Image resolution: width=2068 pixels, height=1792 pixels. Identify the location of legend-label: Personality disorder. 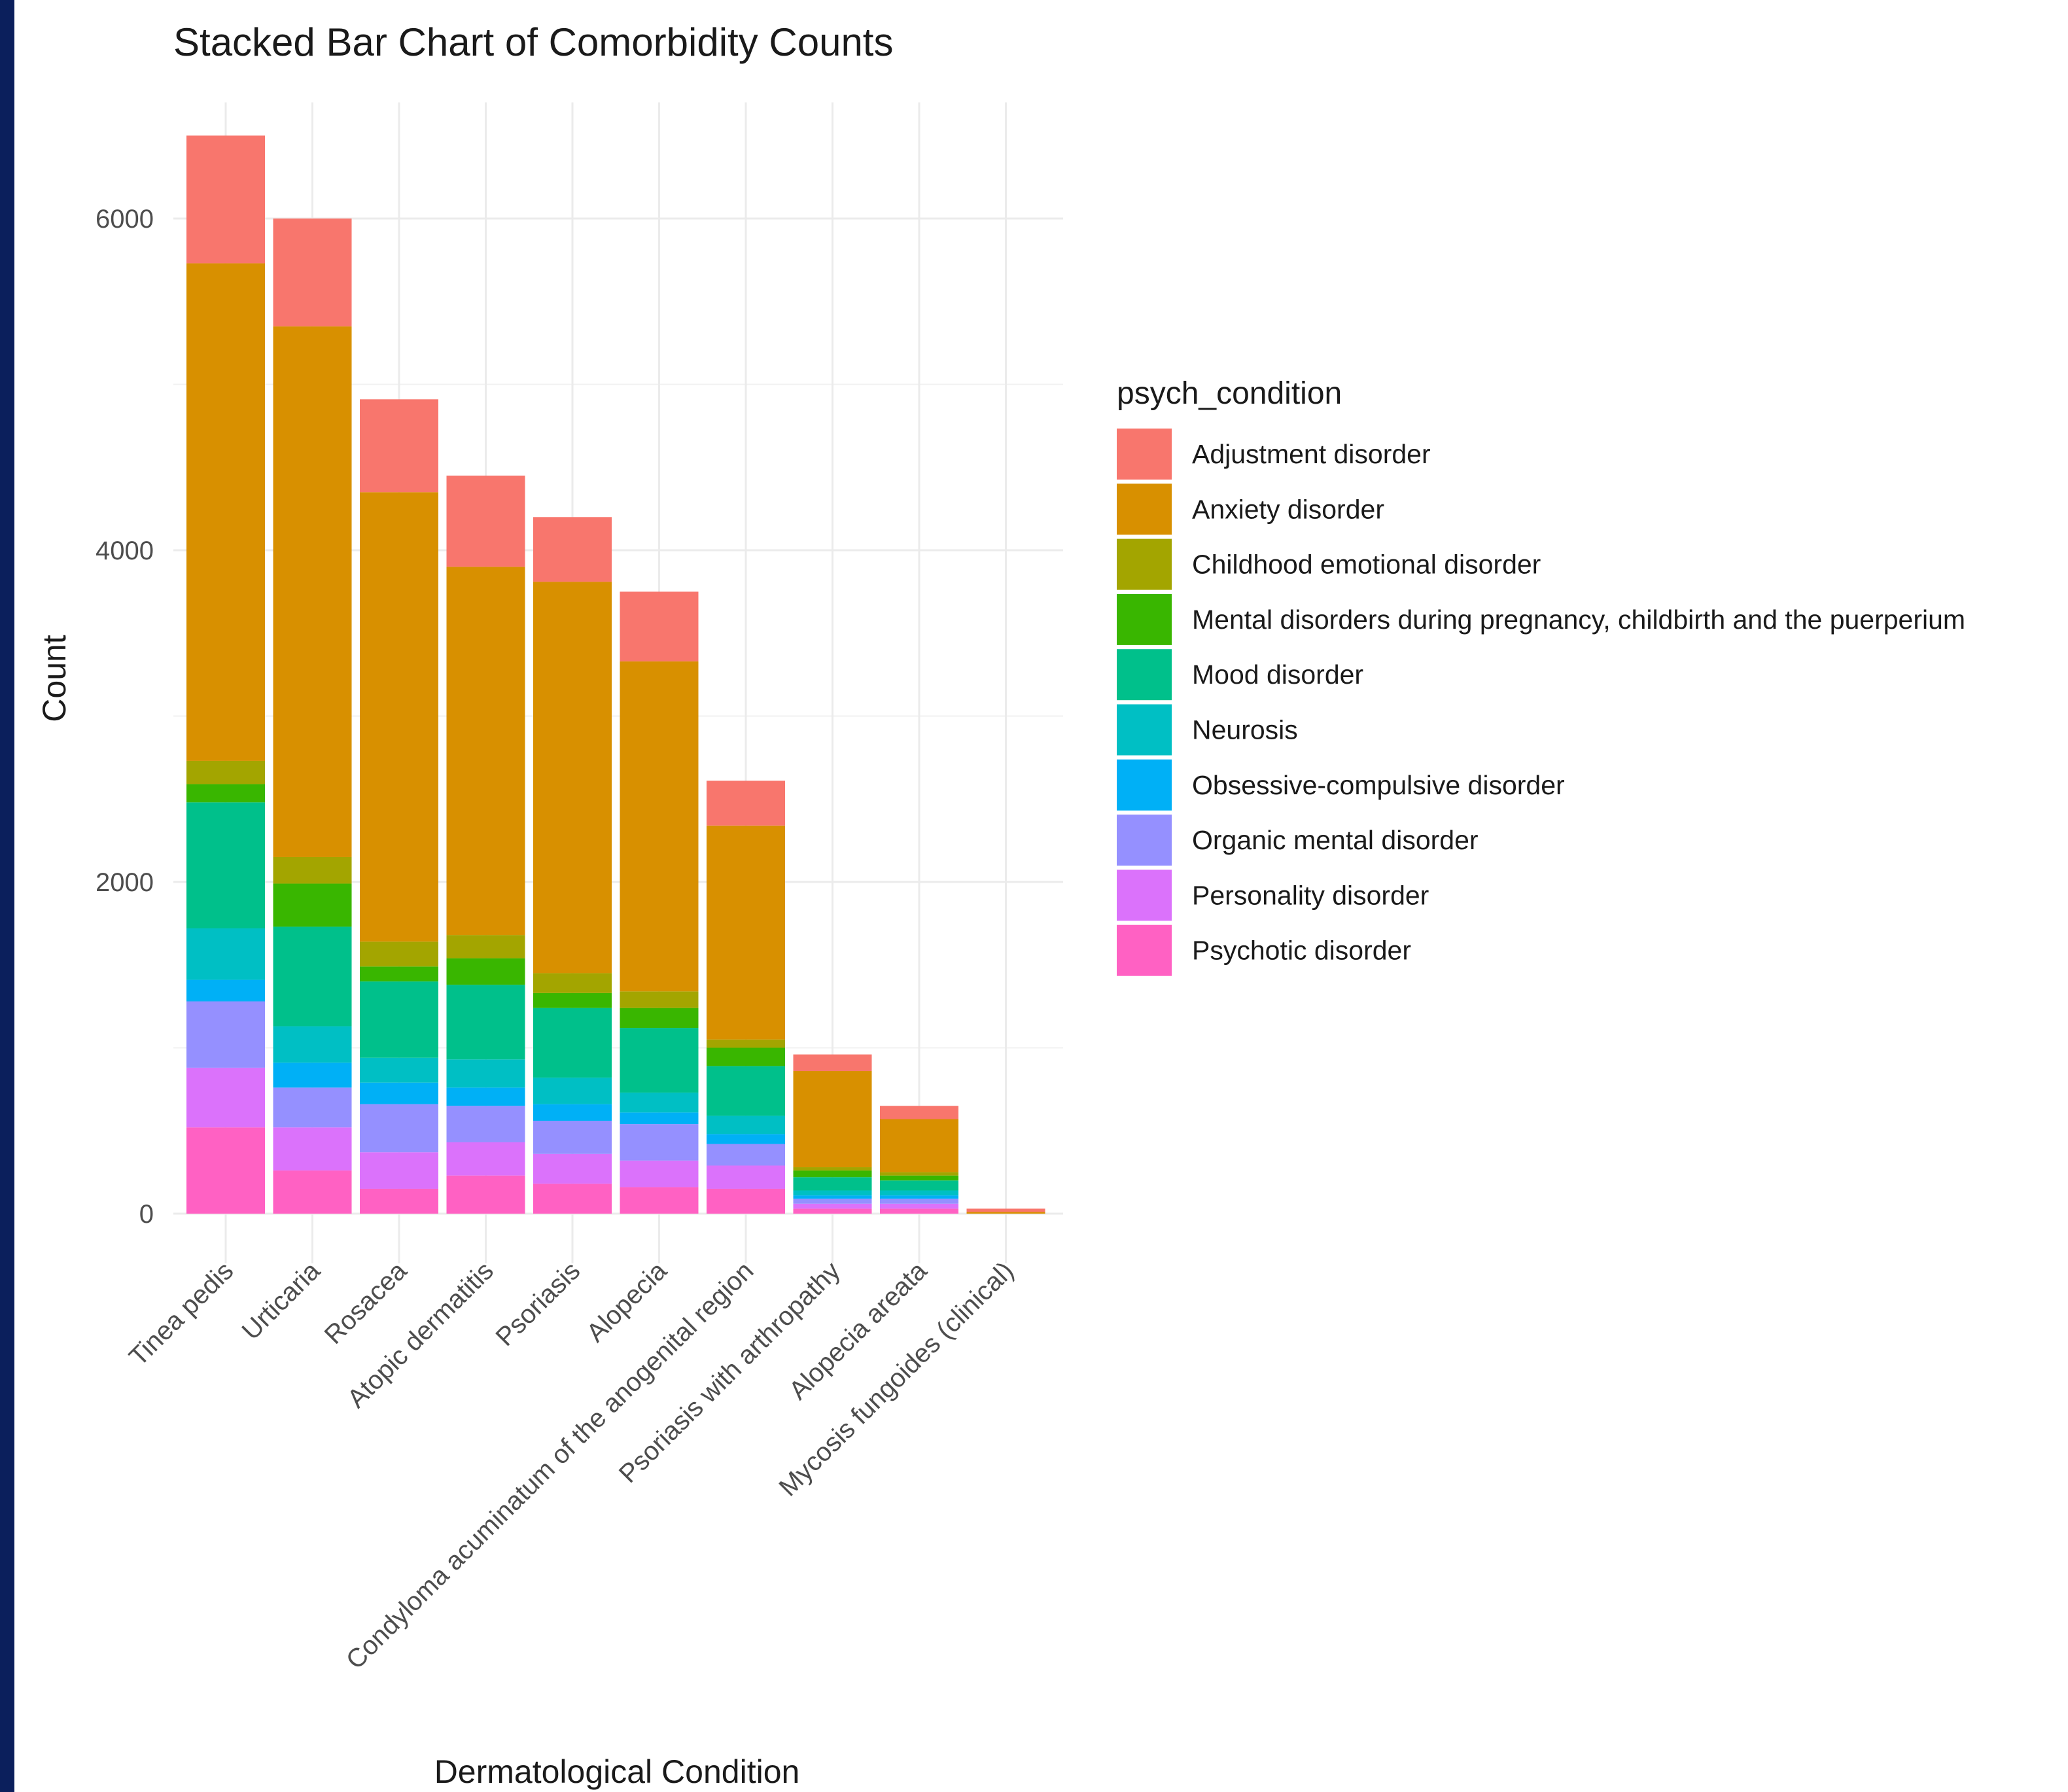
(1310, 895).